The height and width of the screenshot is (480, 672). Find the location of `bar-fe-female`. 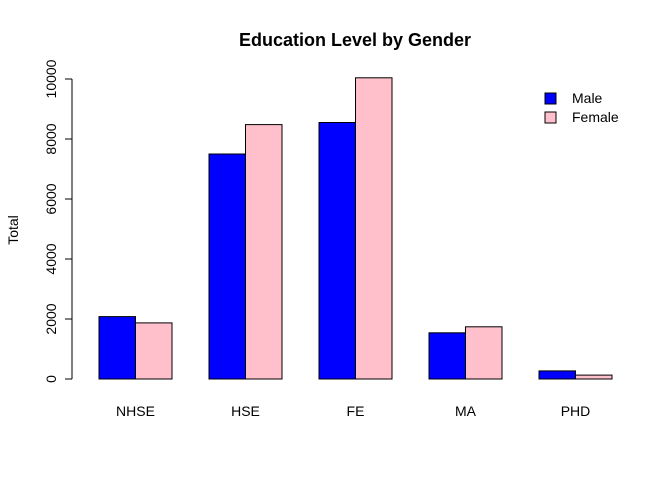

bar-fe-female is located at coordinates (374, 228).